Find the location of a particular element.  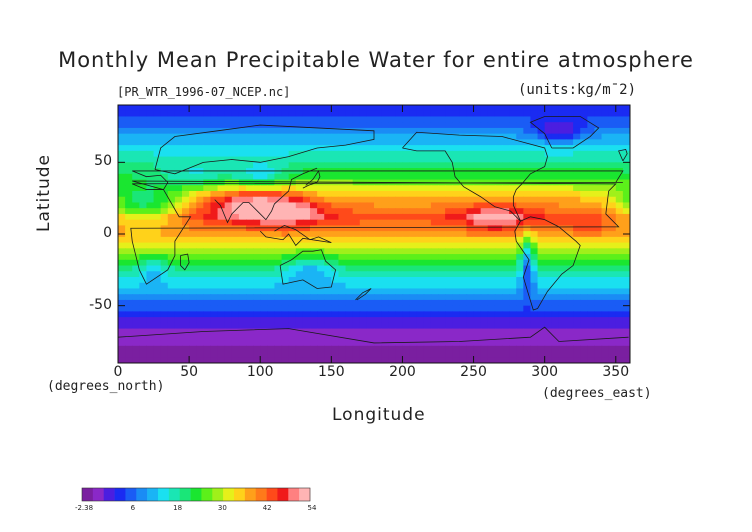

x-tick-label: 350 is located at coordinates (616, 372).